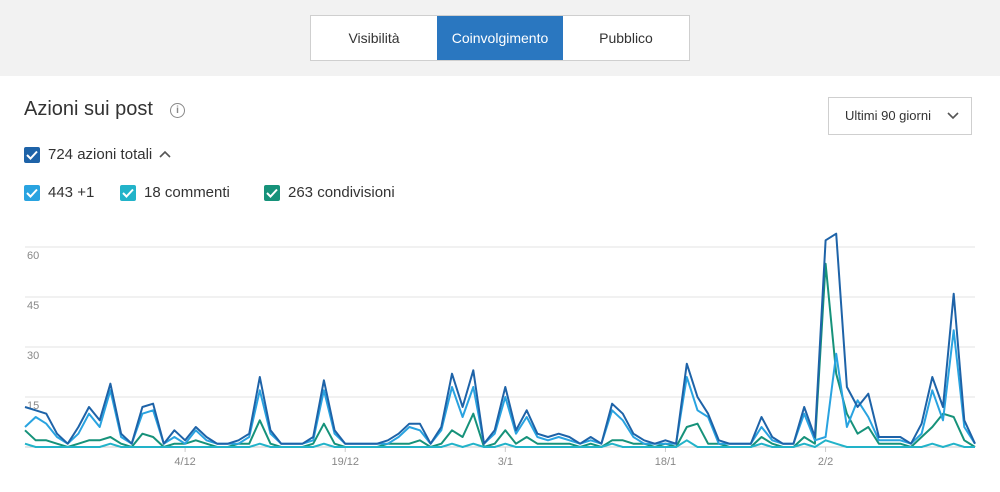 This screenshot has width=1000, height=492. Describe the element at coordinates (665, 462) in the screenshot. I see `x-tick-label: 18/1` at that location.